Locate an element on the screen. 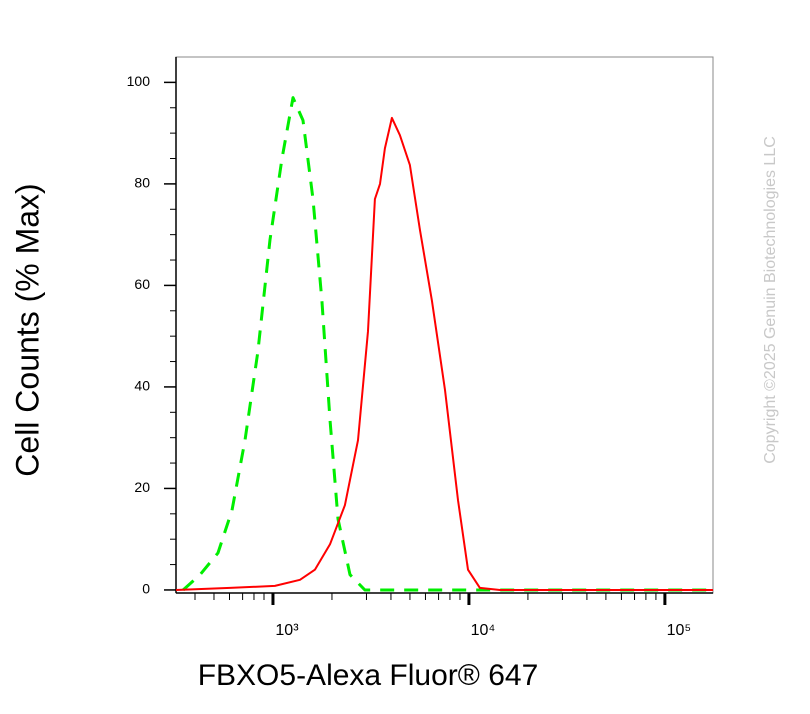 Image resolution: width=810 pixels, height=714 pixels. y-tick-label: 60 is located at coordinates (142, 284).